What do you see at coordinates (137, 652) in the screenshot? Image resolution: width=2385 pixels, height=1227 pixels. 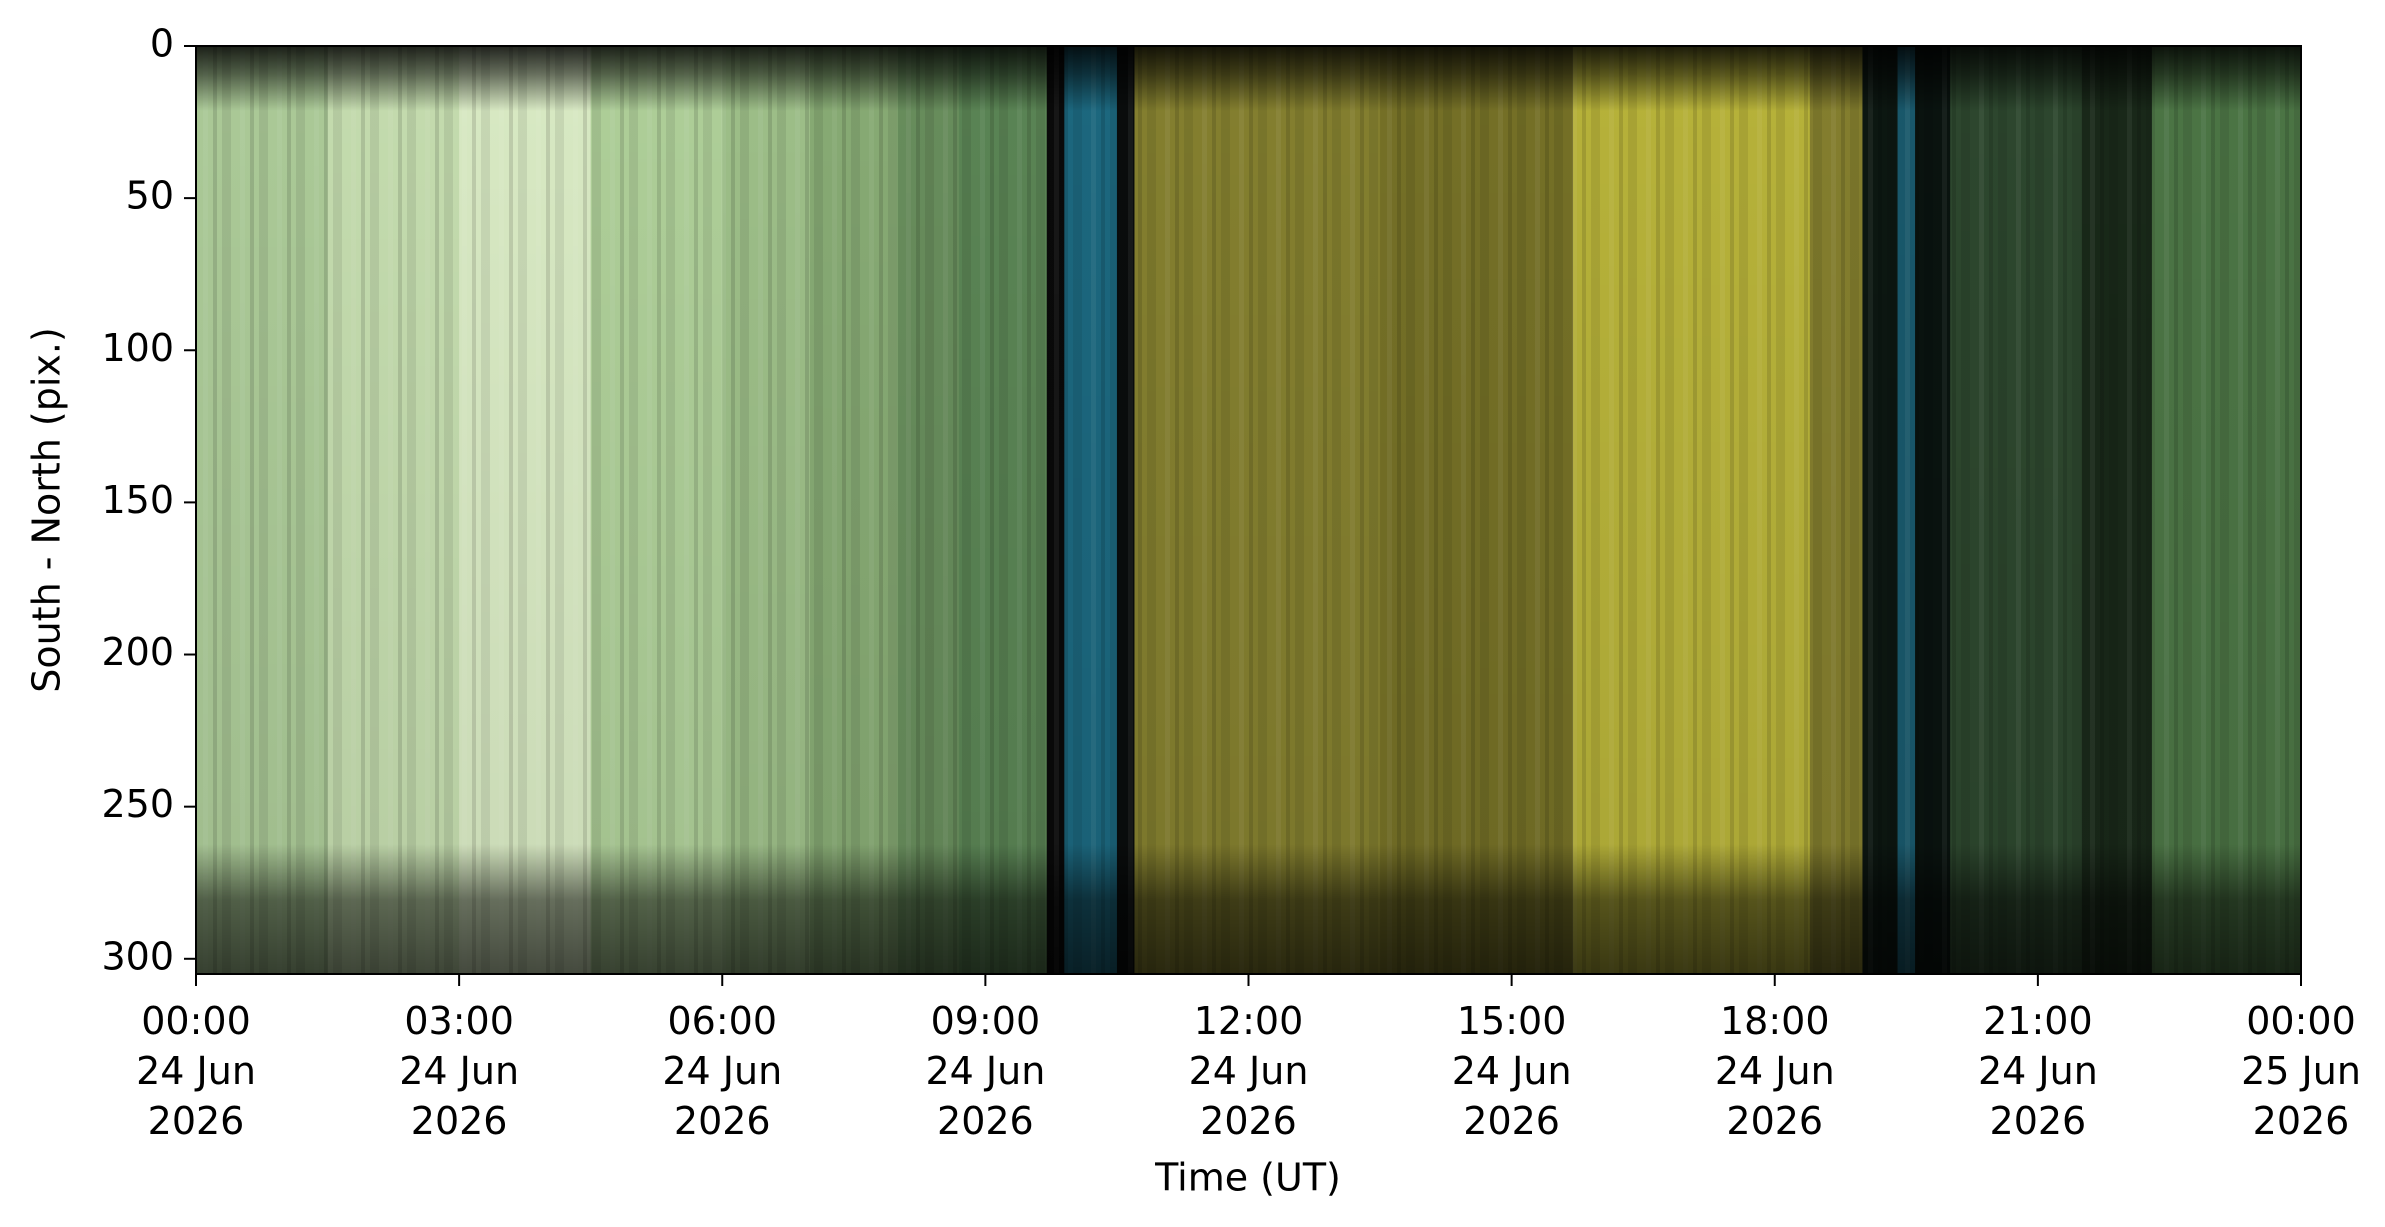 I see `y-tick-label: 200` at bounding box center [137, 652].